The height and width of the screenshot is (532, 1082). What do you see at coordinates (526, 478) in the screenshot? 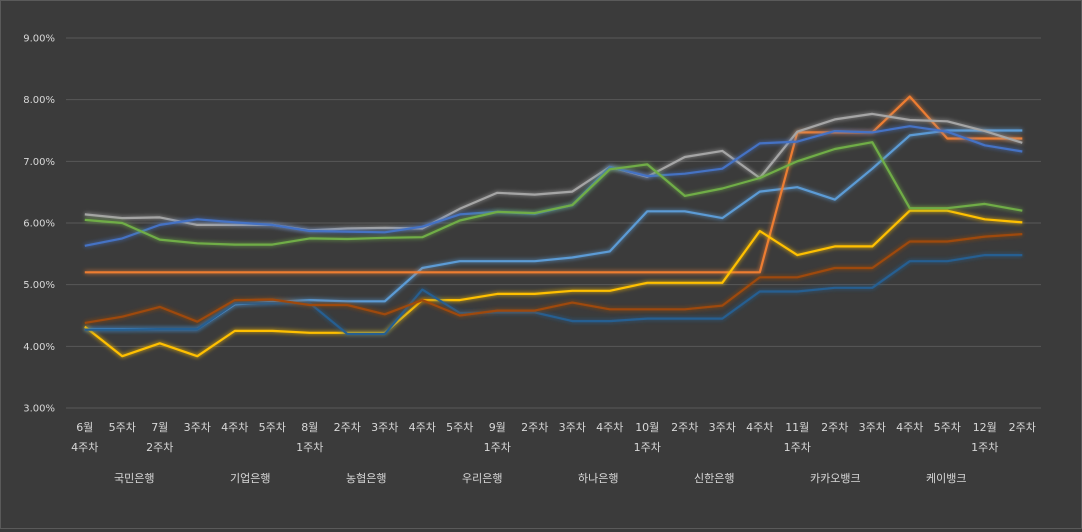
I see `legend: 국민은행 기업은행 농협은행 우리은행 하나은행 신한은행 카카오뱅크 케이뱅크` at bounding box center [526, 478].